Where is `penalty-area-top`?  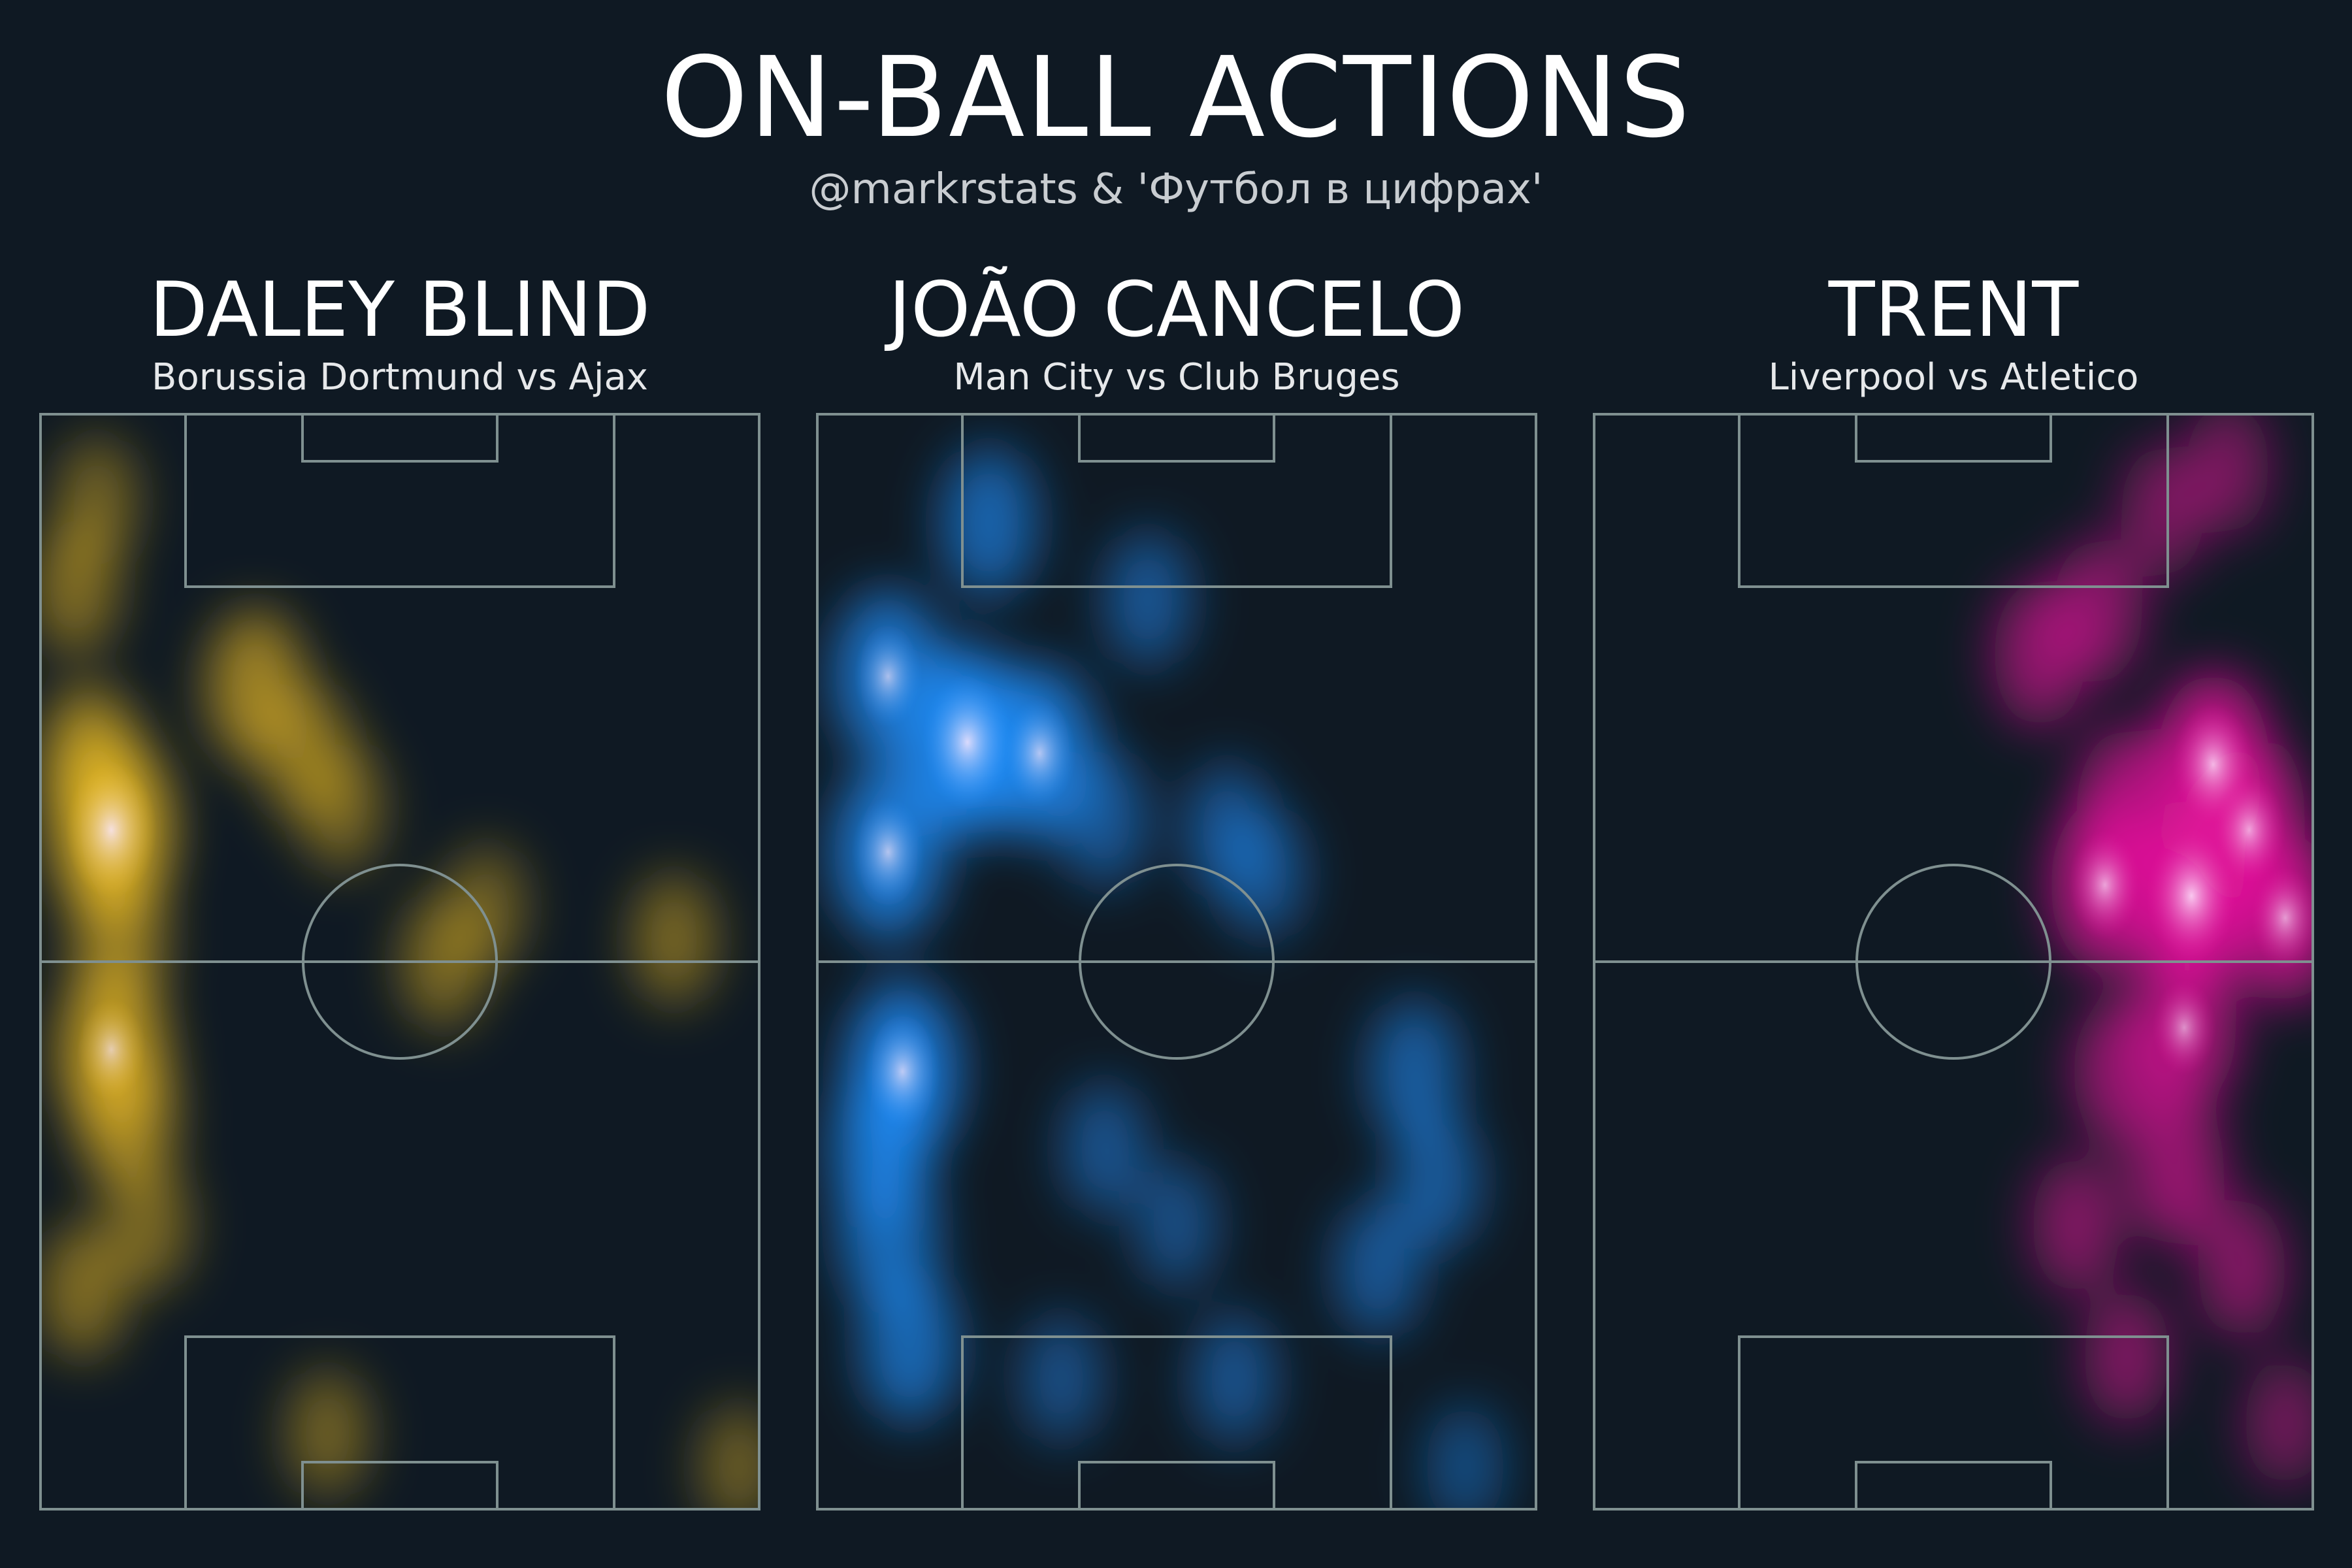 penalty-area-top is located at coordinates (399, 500).